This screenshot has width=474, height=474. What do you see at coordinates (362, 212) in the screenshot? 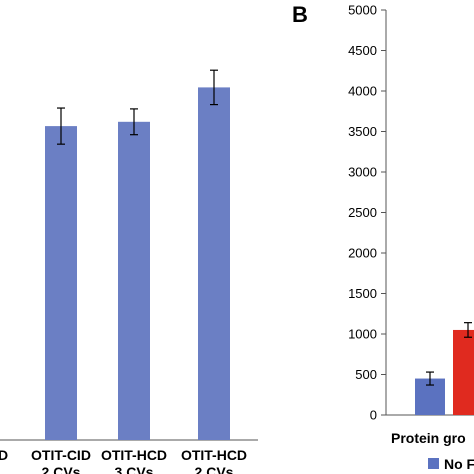
I see `panel-b-y-tick-label: 2500` at bounding box center [362, 212].